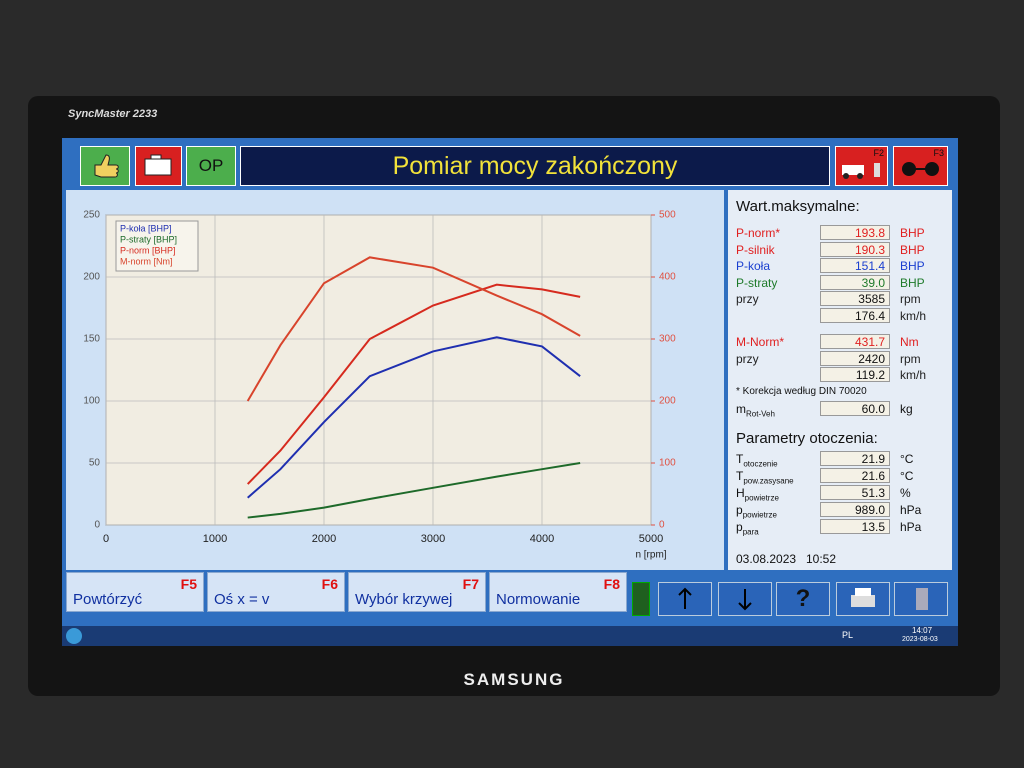 The image size is (1024, 768). What do you see at coordinates (747, 299) in the screenshot?
I see `row-label: przy` at bounding box center [747, 299].